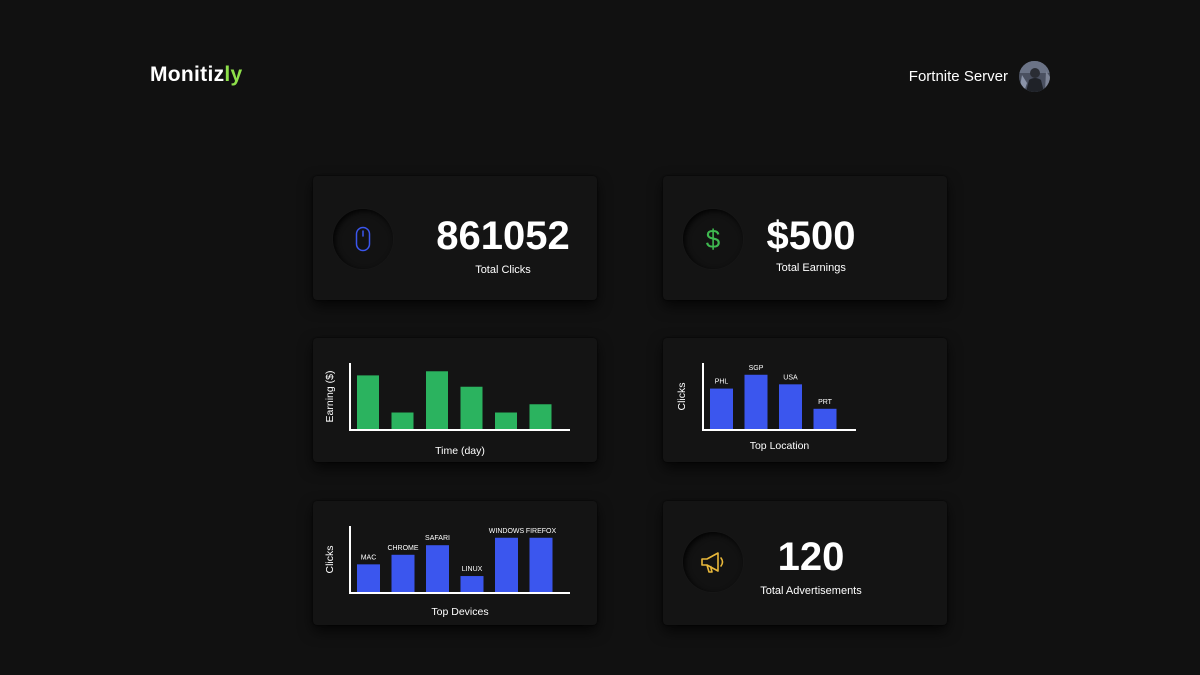 The image size is (1200, 675). Describe the element at coordinates (756, 368) in the screenshot. I see `bar-category-label: SGP` at that location.